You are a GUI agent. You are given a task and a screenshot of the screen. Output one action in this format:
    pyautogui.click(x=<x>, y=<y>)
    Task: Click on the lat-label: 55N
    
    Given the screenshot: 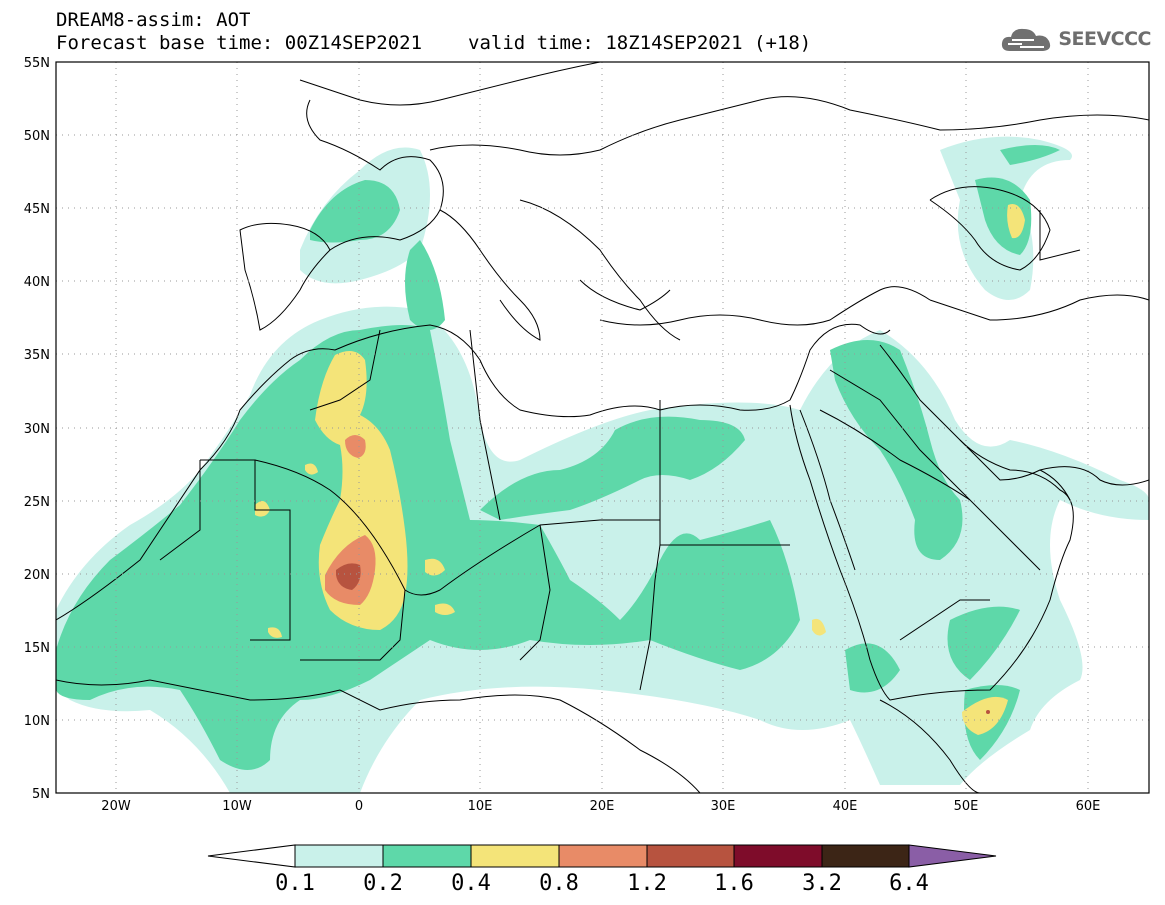 What is the action you would take?
    pyautogui.click(x=37, y=63)
    